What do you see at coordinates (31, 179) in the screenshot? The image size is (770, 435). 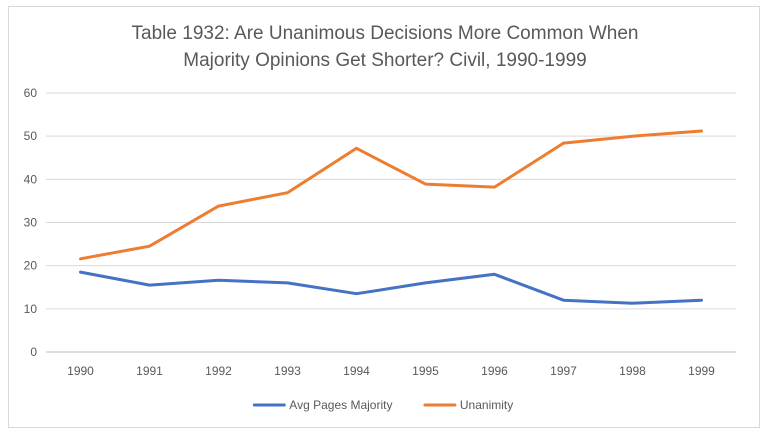 I see `y-tick-label-40: 40` at bounding box center [31, 179].